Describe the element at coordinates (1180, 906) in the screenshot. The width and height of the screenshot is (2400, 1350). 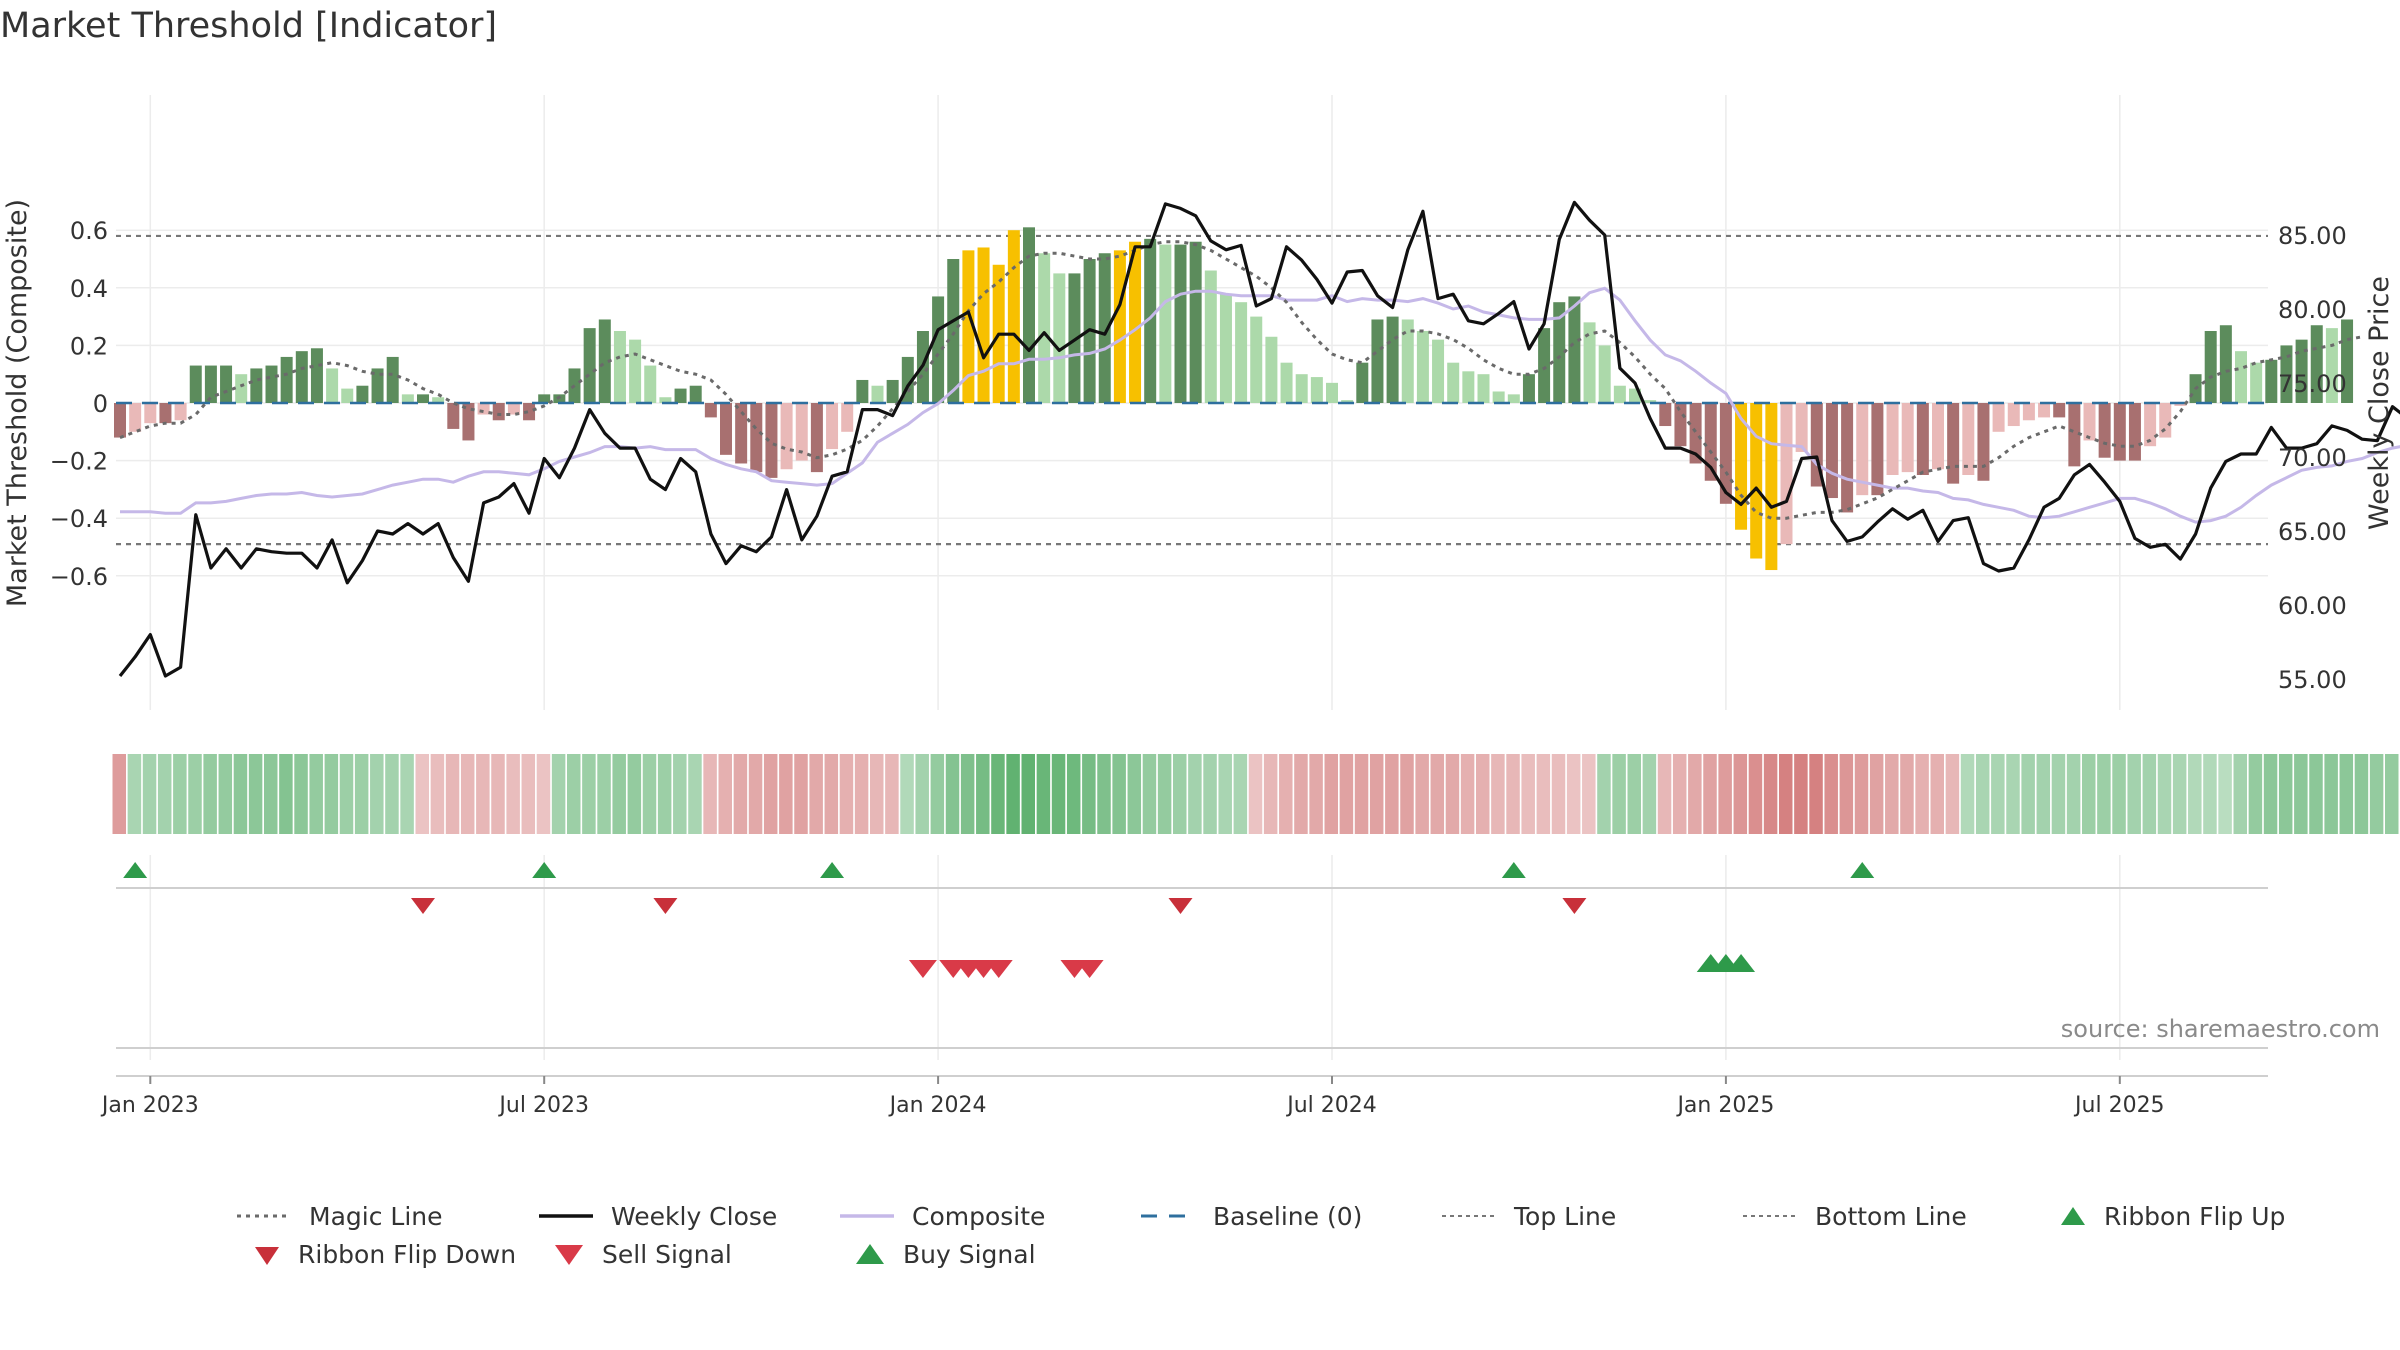
I see `ribbon-flip-down-marker` at that location.